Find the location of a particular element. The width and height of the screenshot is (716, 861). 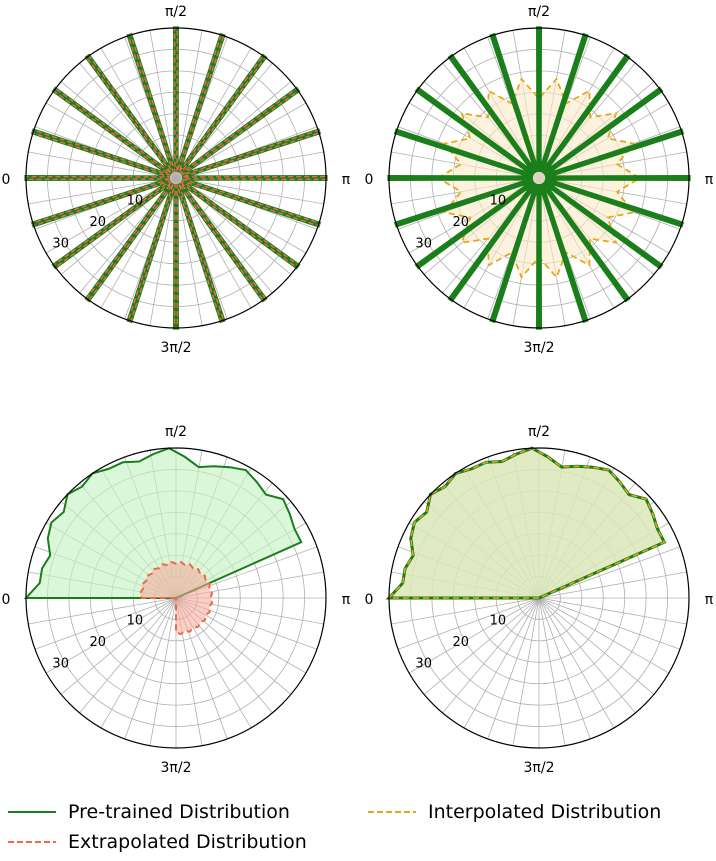

legend-label: Interpolated Distribution is located at coordinates (544, 812).